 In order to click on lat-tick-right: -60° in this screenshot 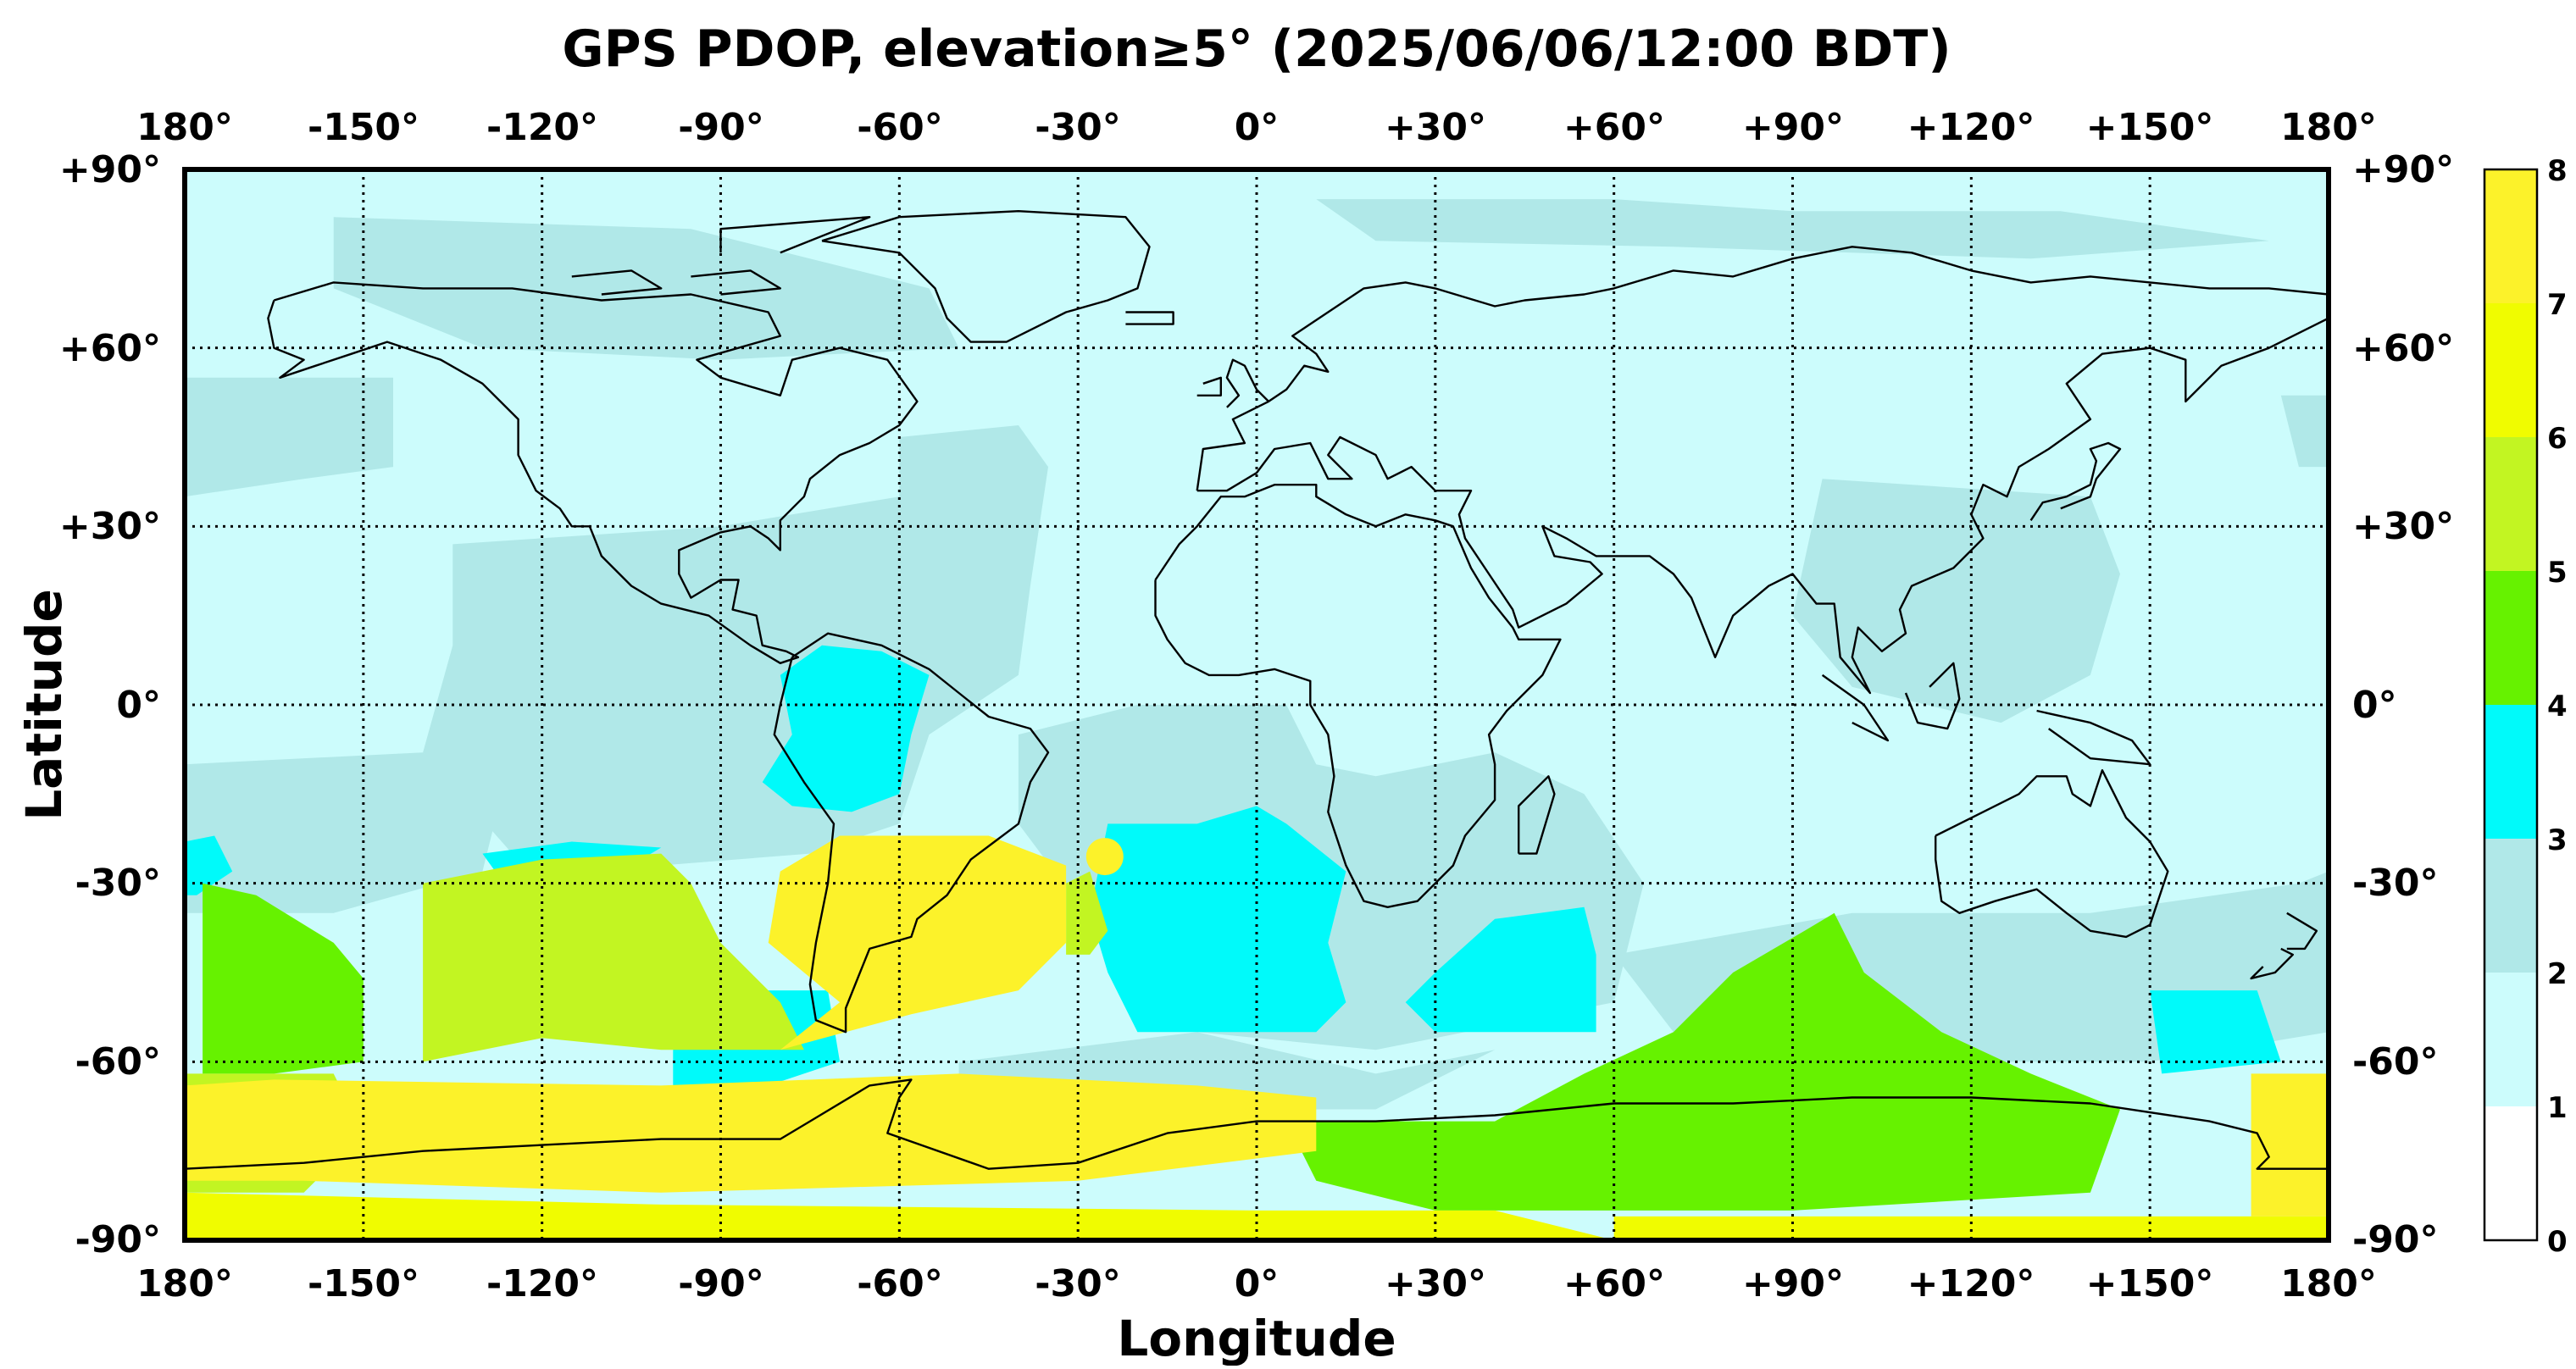, I will do `click(2395, 1062)`.